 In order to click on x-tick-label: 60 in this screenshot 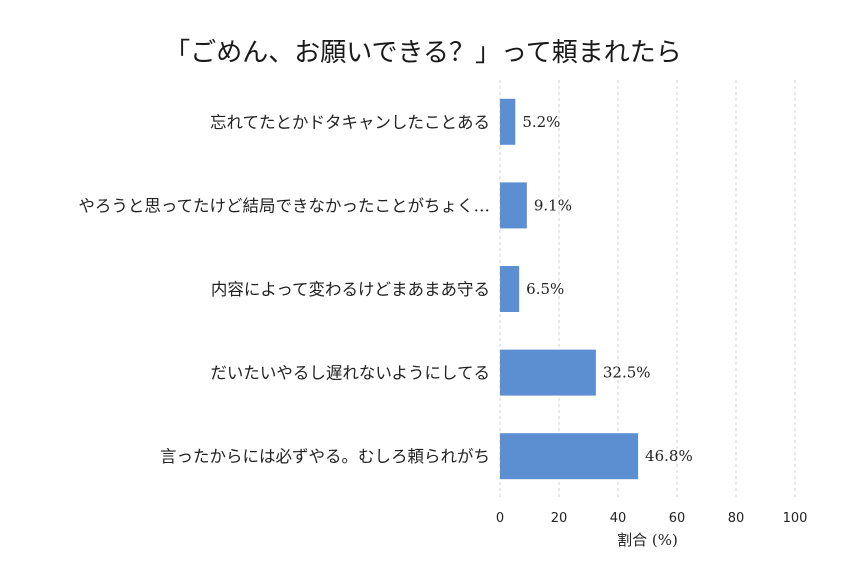, I will do `click(677, 518)`.